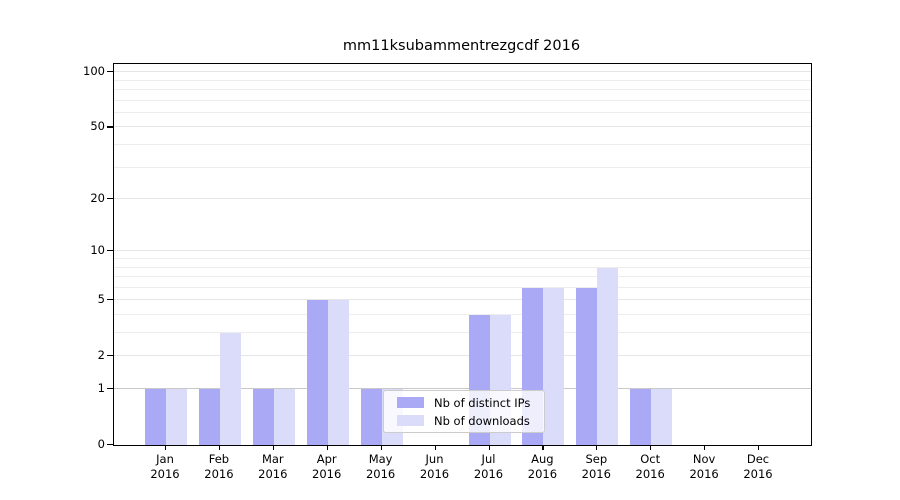 The width and height of the screenshot is (900, 500). I want to click on x-tick-mark-jun, so click(435, 447).